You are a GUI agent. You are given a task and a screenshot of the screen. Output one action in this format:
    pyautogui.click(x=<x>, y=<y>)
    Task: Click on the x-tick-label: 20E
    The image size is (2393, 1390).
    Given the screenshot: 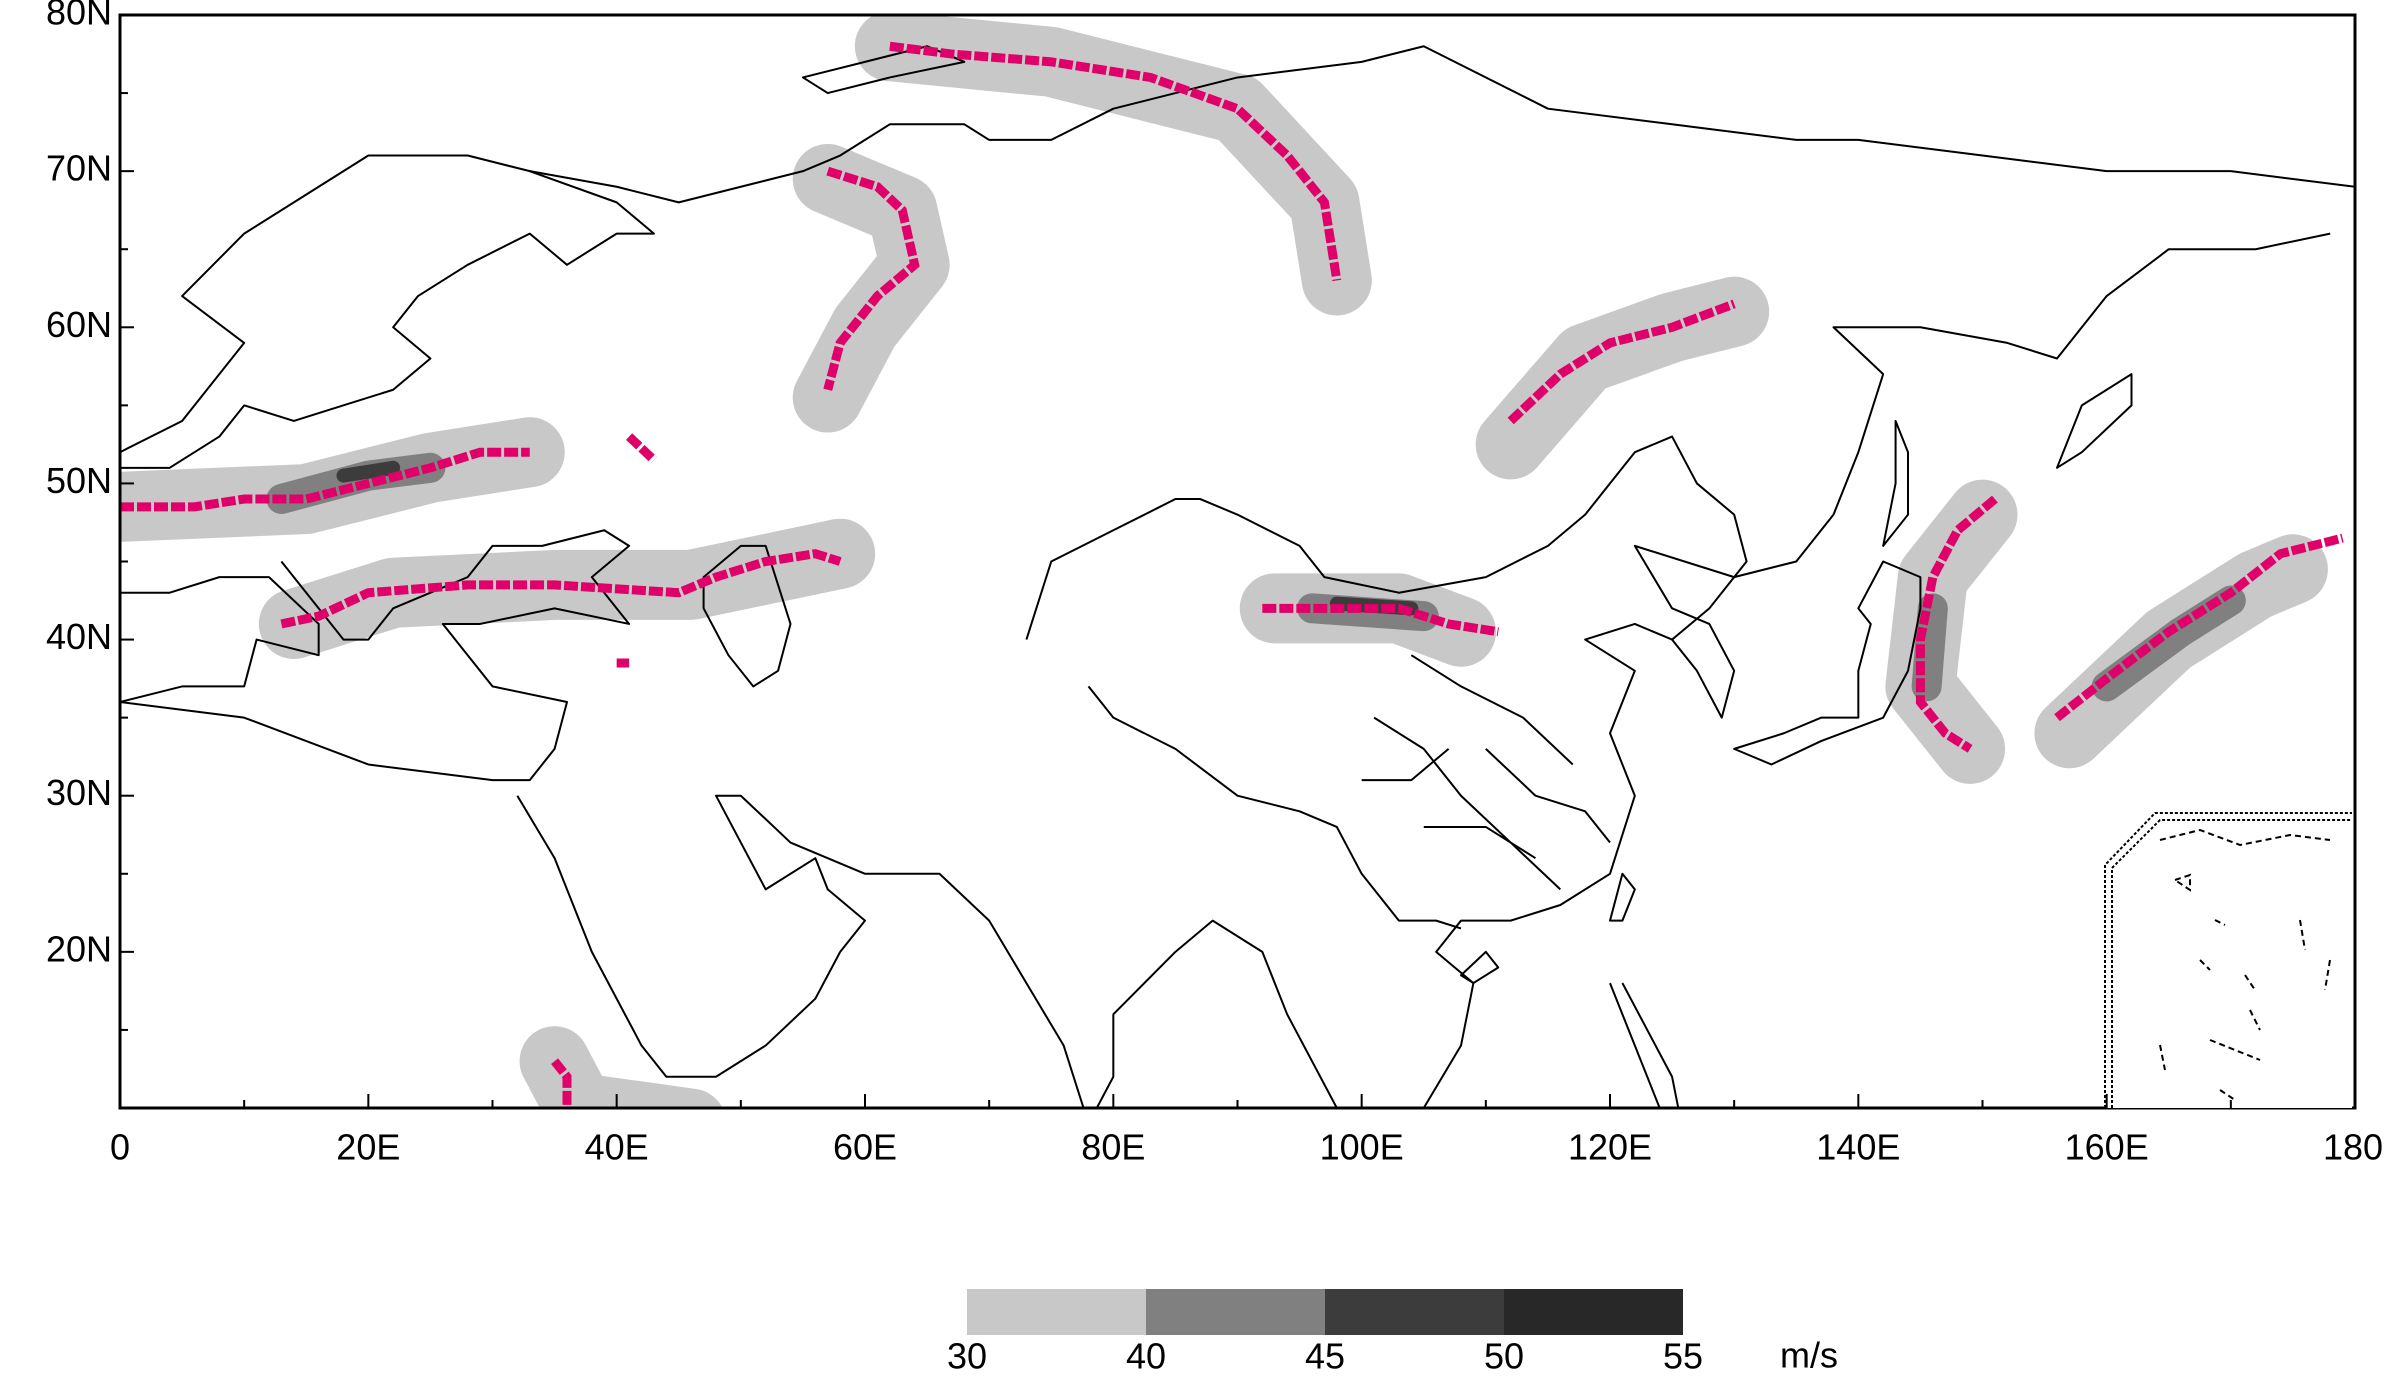 What is the action you would take?
    pyautogui.click(x=368, y=1147)
    